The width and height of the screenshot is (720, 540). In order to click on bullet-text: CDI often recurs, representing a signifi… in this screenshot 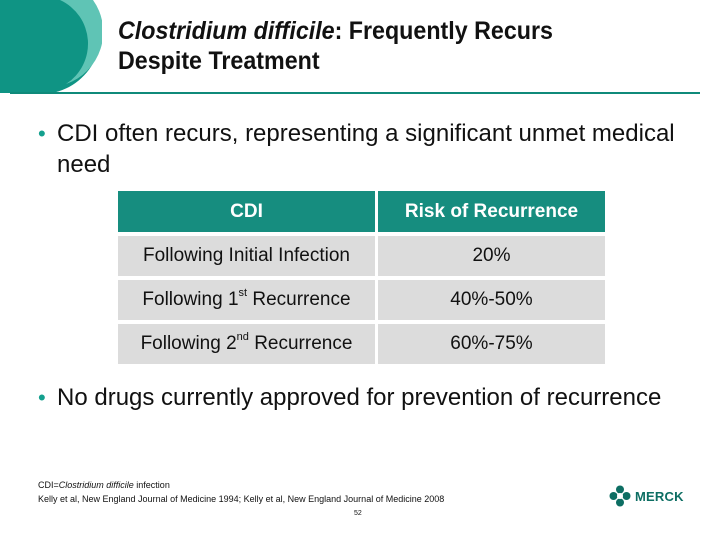, I will do `click(366, 149)`.